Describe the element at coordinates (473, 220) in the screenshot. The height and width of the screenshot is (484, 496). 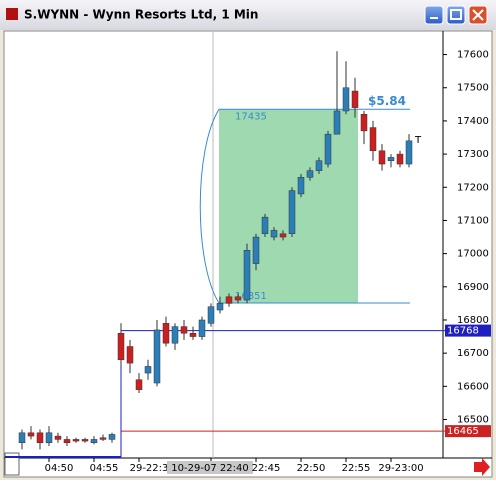
I see `y-tick-label: 17100` at that location.